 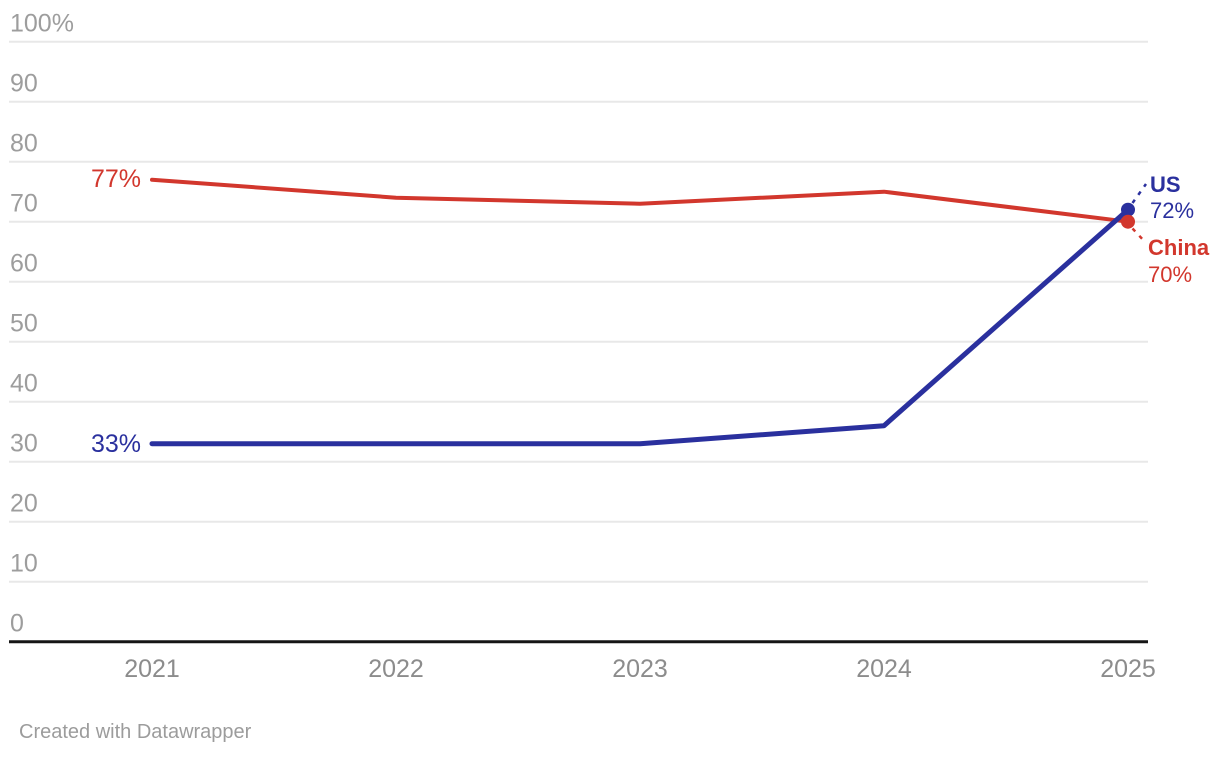 What do you see at coordinates (24, 264) in the screenshot?
I see `y-axis-tick-label: 60` at bounding box center [24, 264].